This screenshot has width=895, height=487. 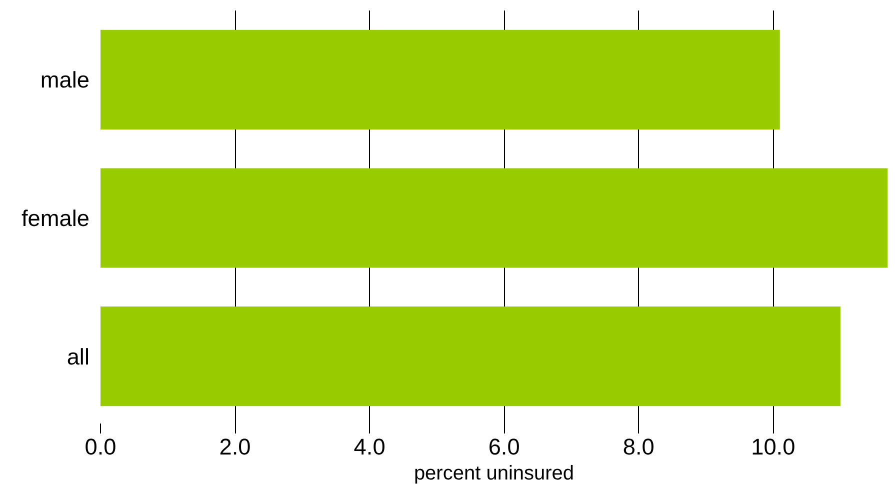 What do you see at coordinates (65, 79) in the screenshot?
I see `y-tick-label: male` at bounding box center [65, 79].